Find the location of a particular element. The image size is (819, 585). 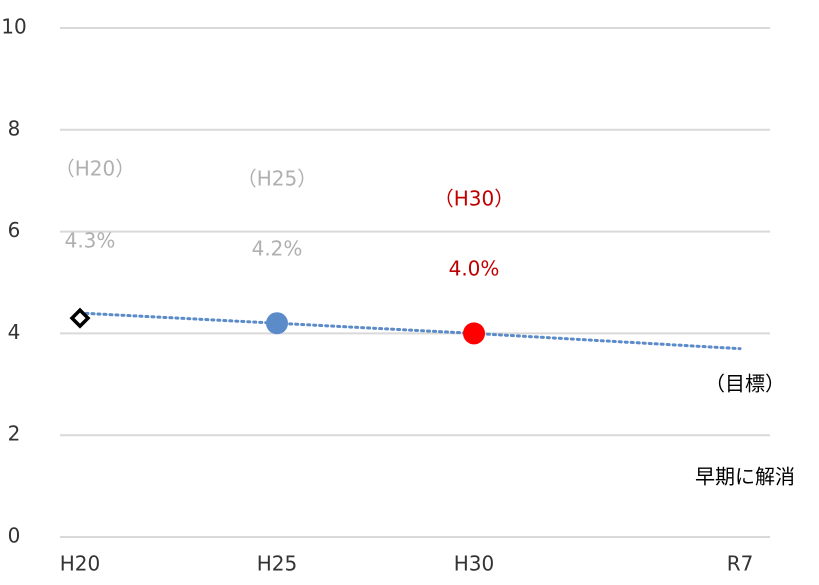

y-tick-label: 8 is located at coordinates (14, 128).